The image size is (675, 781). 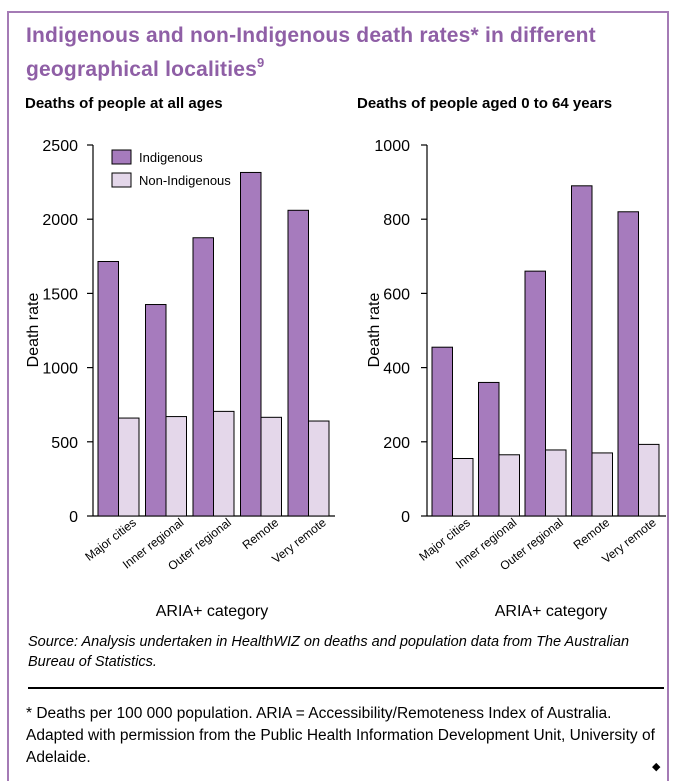 I want to click on chart-2-x-axis-label: ARIA+ category, so click(x=551, y=611).